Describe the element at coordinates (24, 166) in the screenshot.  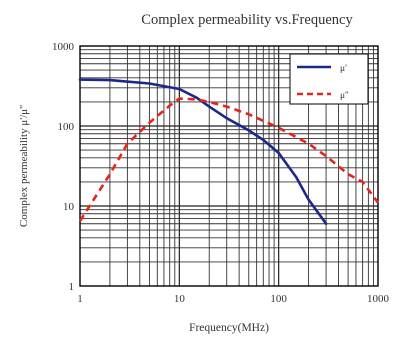
I see `y-axis-label: Complex permeability μ'/μ''` at that location.